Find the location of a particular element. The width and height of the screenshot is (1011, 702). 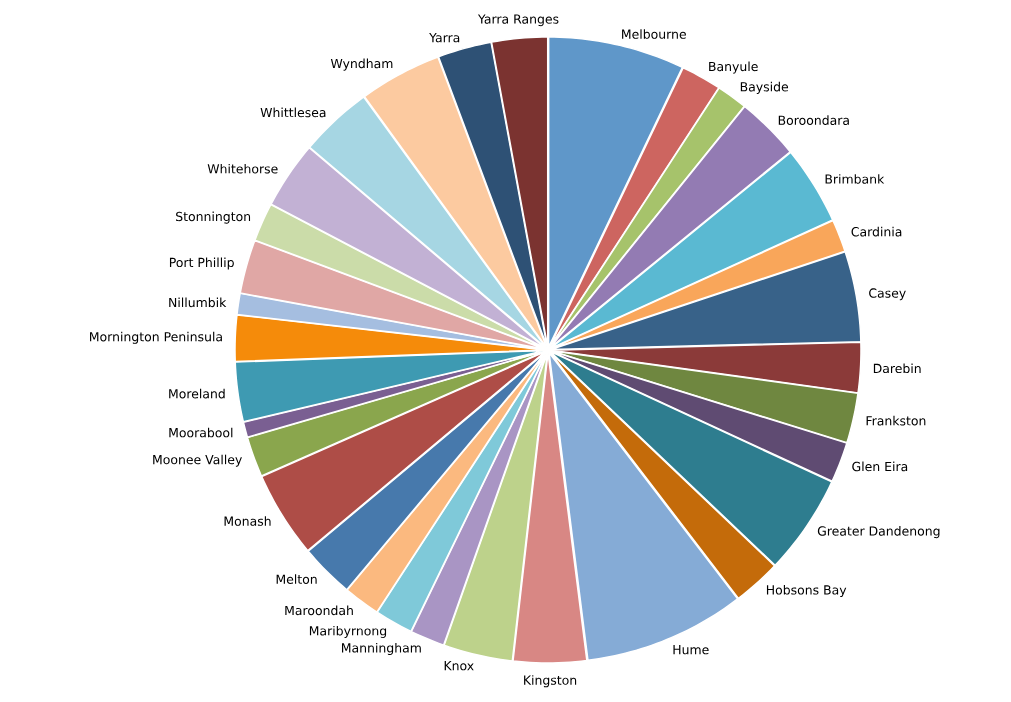

slice-label: Wyndham is located at coordinates (361, 64).